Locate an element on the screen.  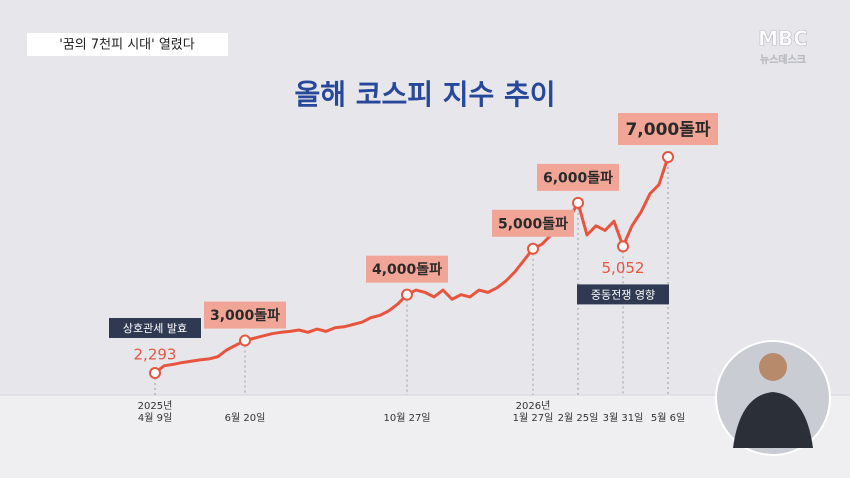
milestone-label: 3,000돌파 is located at coordinates (245, 316).